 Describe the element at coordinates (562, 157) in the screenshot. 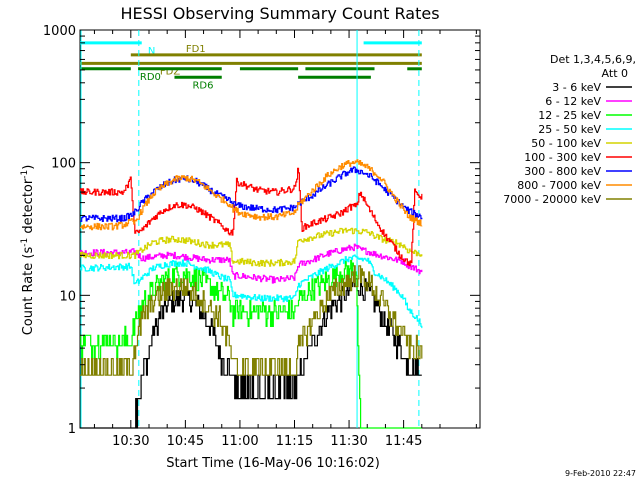

I see `legend-label: 100 - 300 keV` at that location.